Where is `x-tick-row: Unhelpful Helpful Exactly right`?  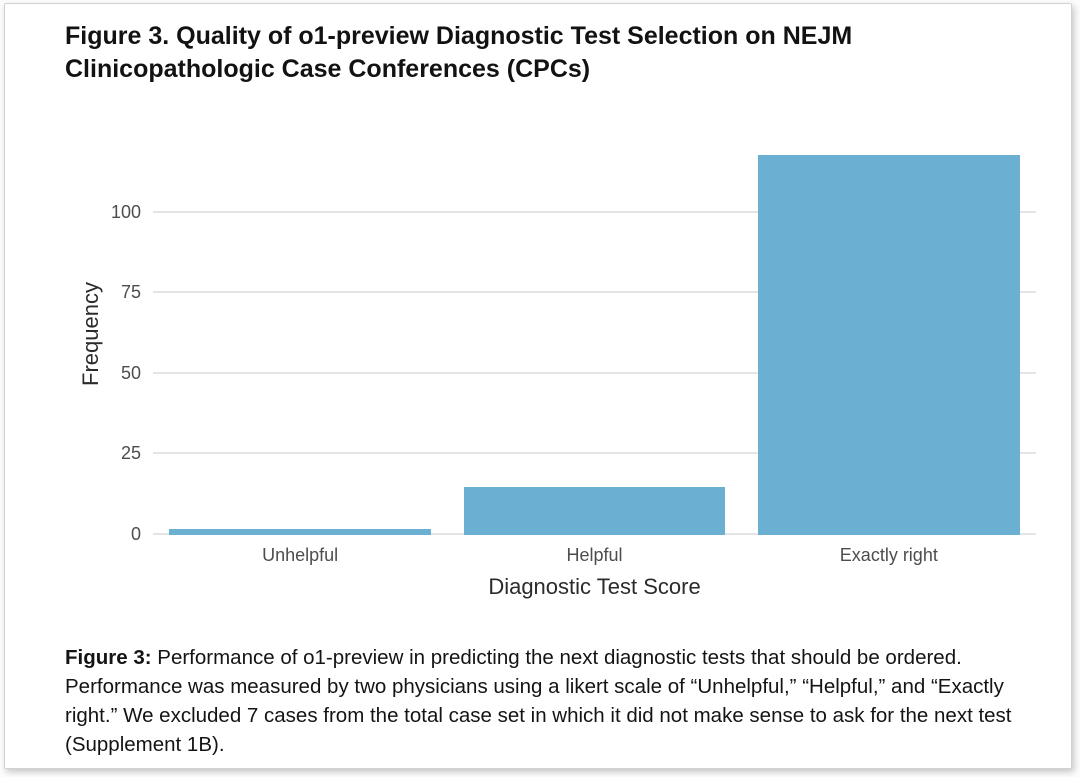 x-tick-row: Unhelpful Helpful Exactly right is located at coordinates (594, 555).